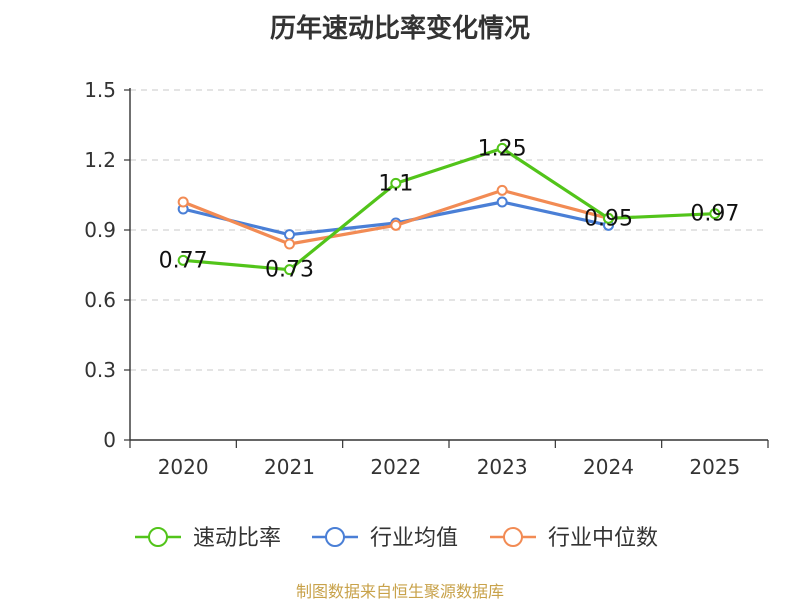  I want to click on legend-label: 行业均值, so click(414, 538).